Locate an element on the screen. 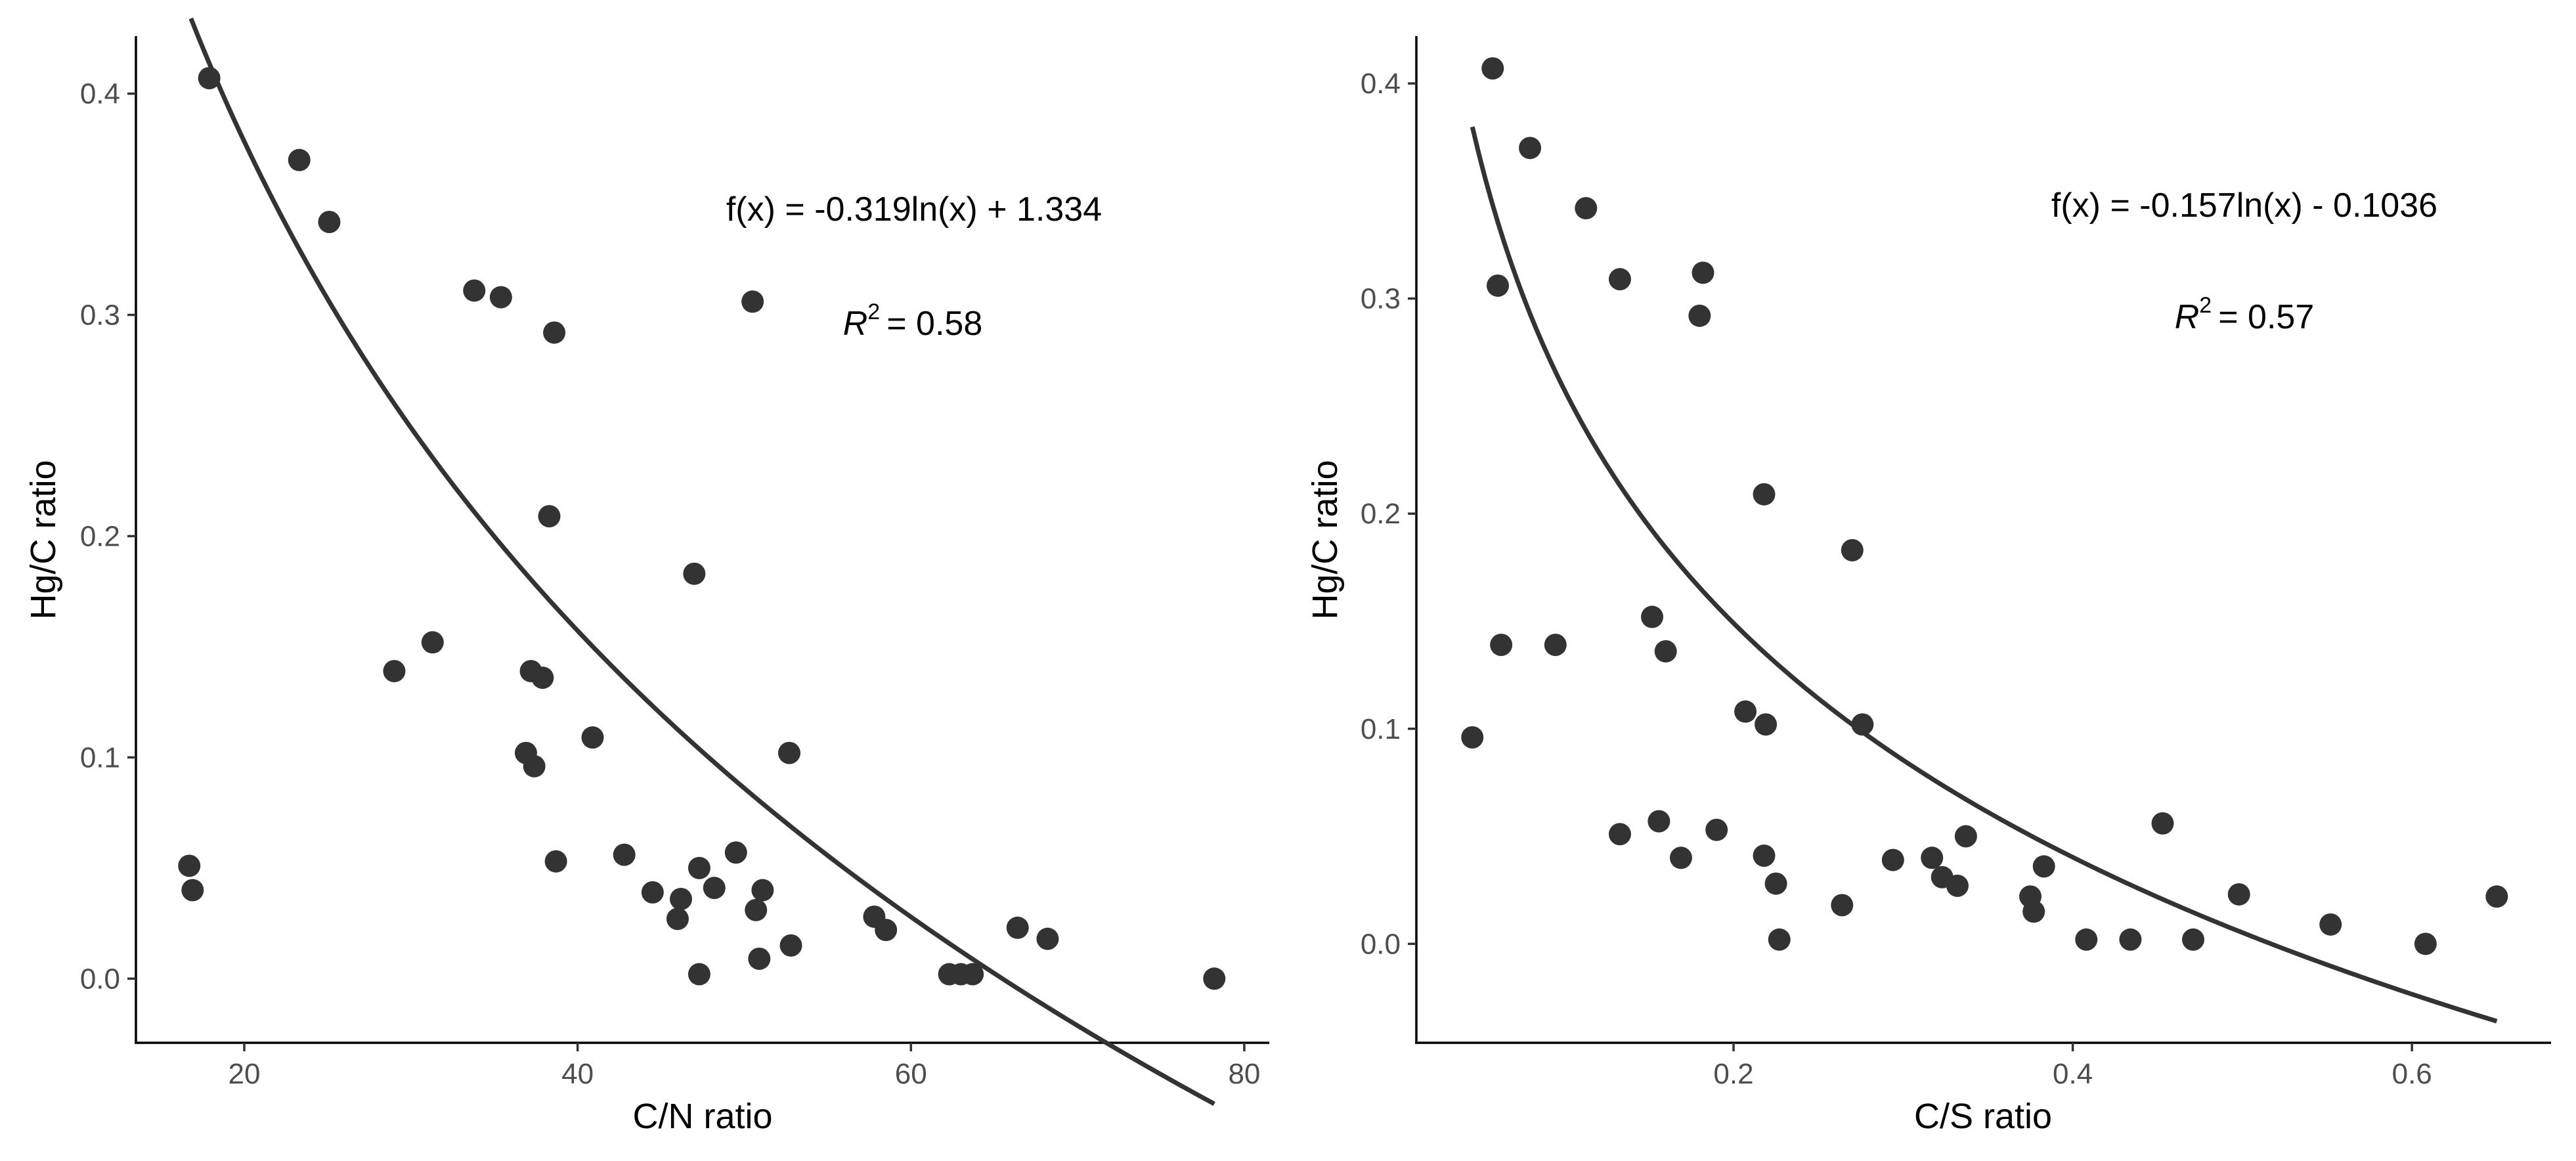 The width and height of the screenshot is (2576, 1161). cs-x-tick-label: 0.6 is located at coordinates (2412, 1074).